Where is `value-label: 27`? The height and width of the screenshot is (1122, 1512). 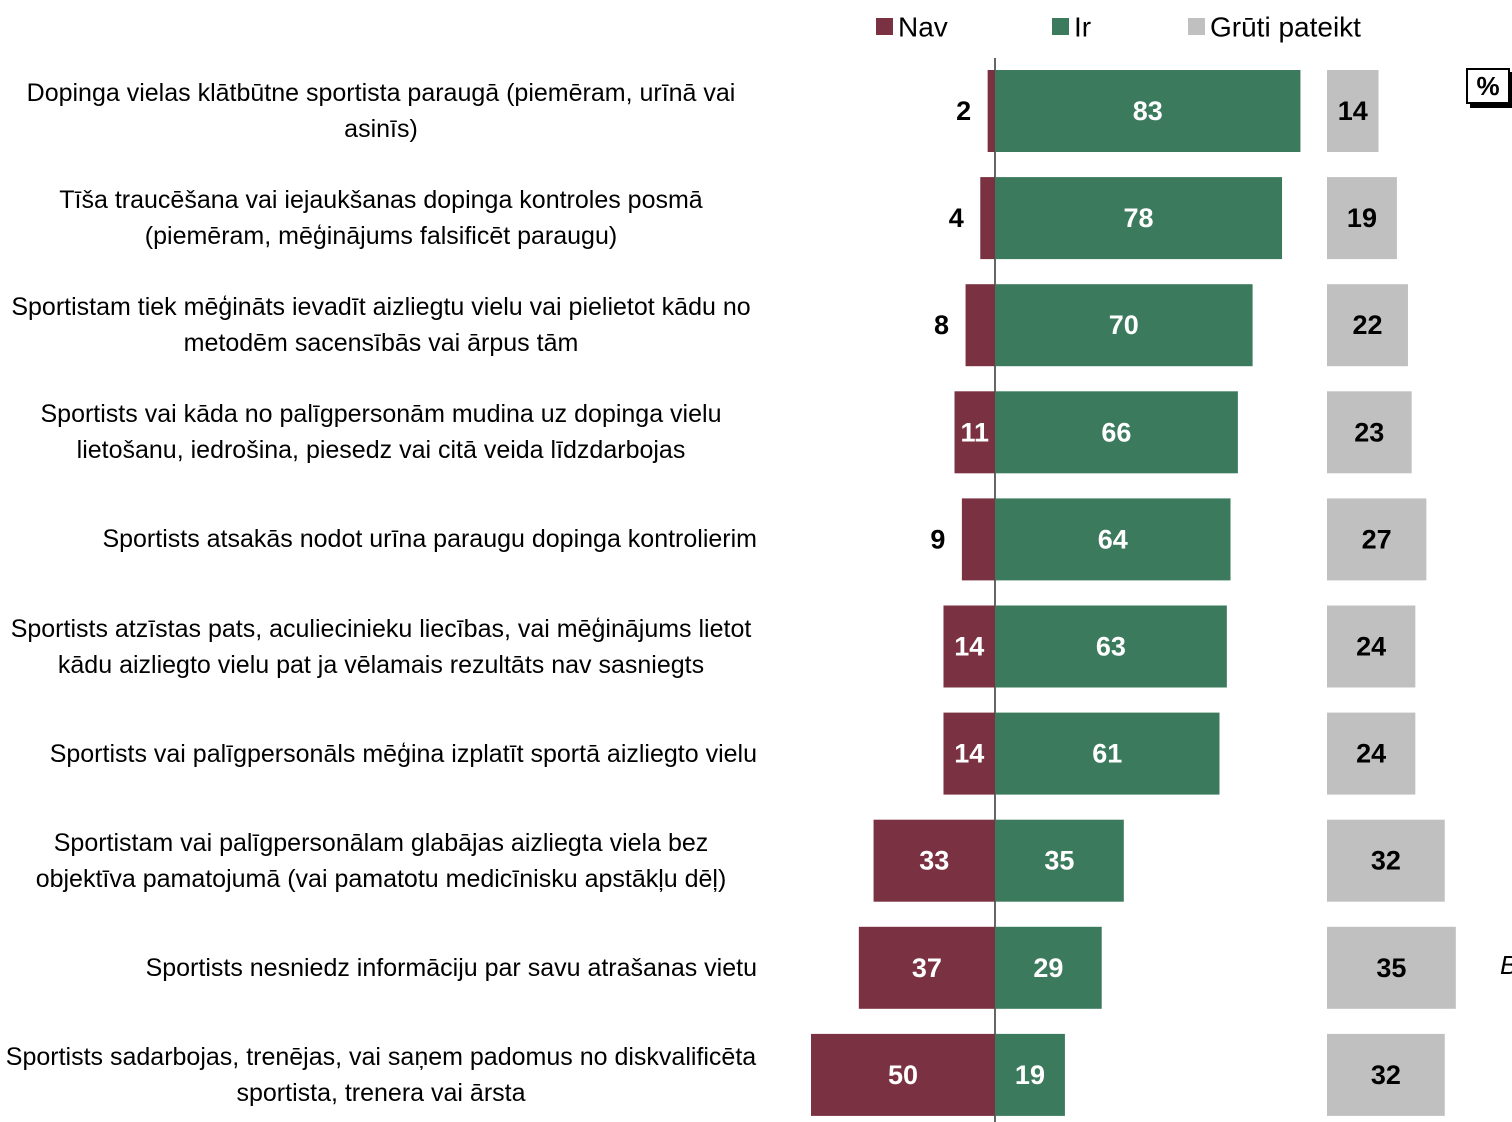
value-label: 27 is located at coordinates (1377, 539).